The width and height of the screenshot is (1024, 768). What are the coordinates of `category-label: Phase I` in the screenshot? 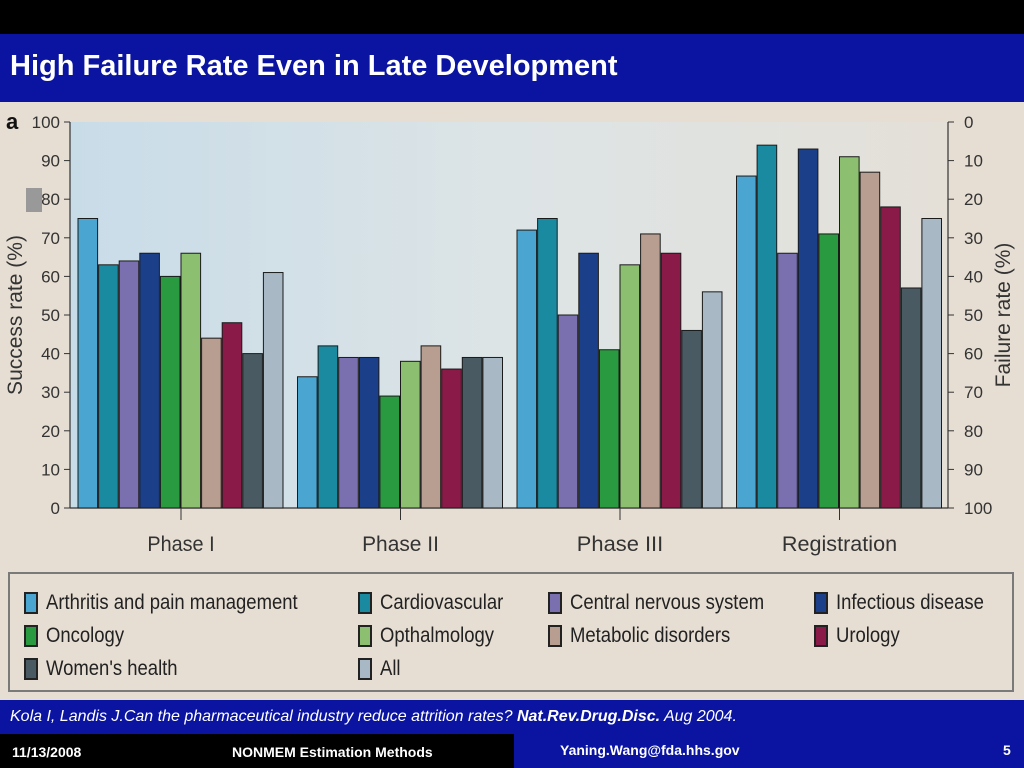 It's located at (180, 544).